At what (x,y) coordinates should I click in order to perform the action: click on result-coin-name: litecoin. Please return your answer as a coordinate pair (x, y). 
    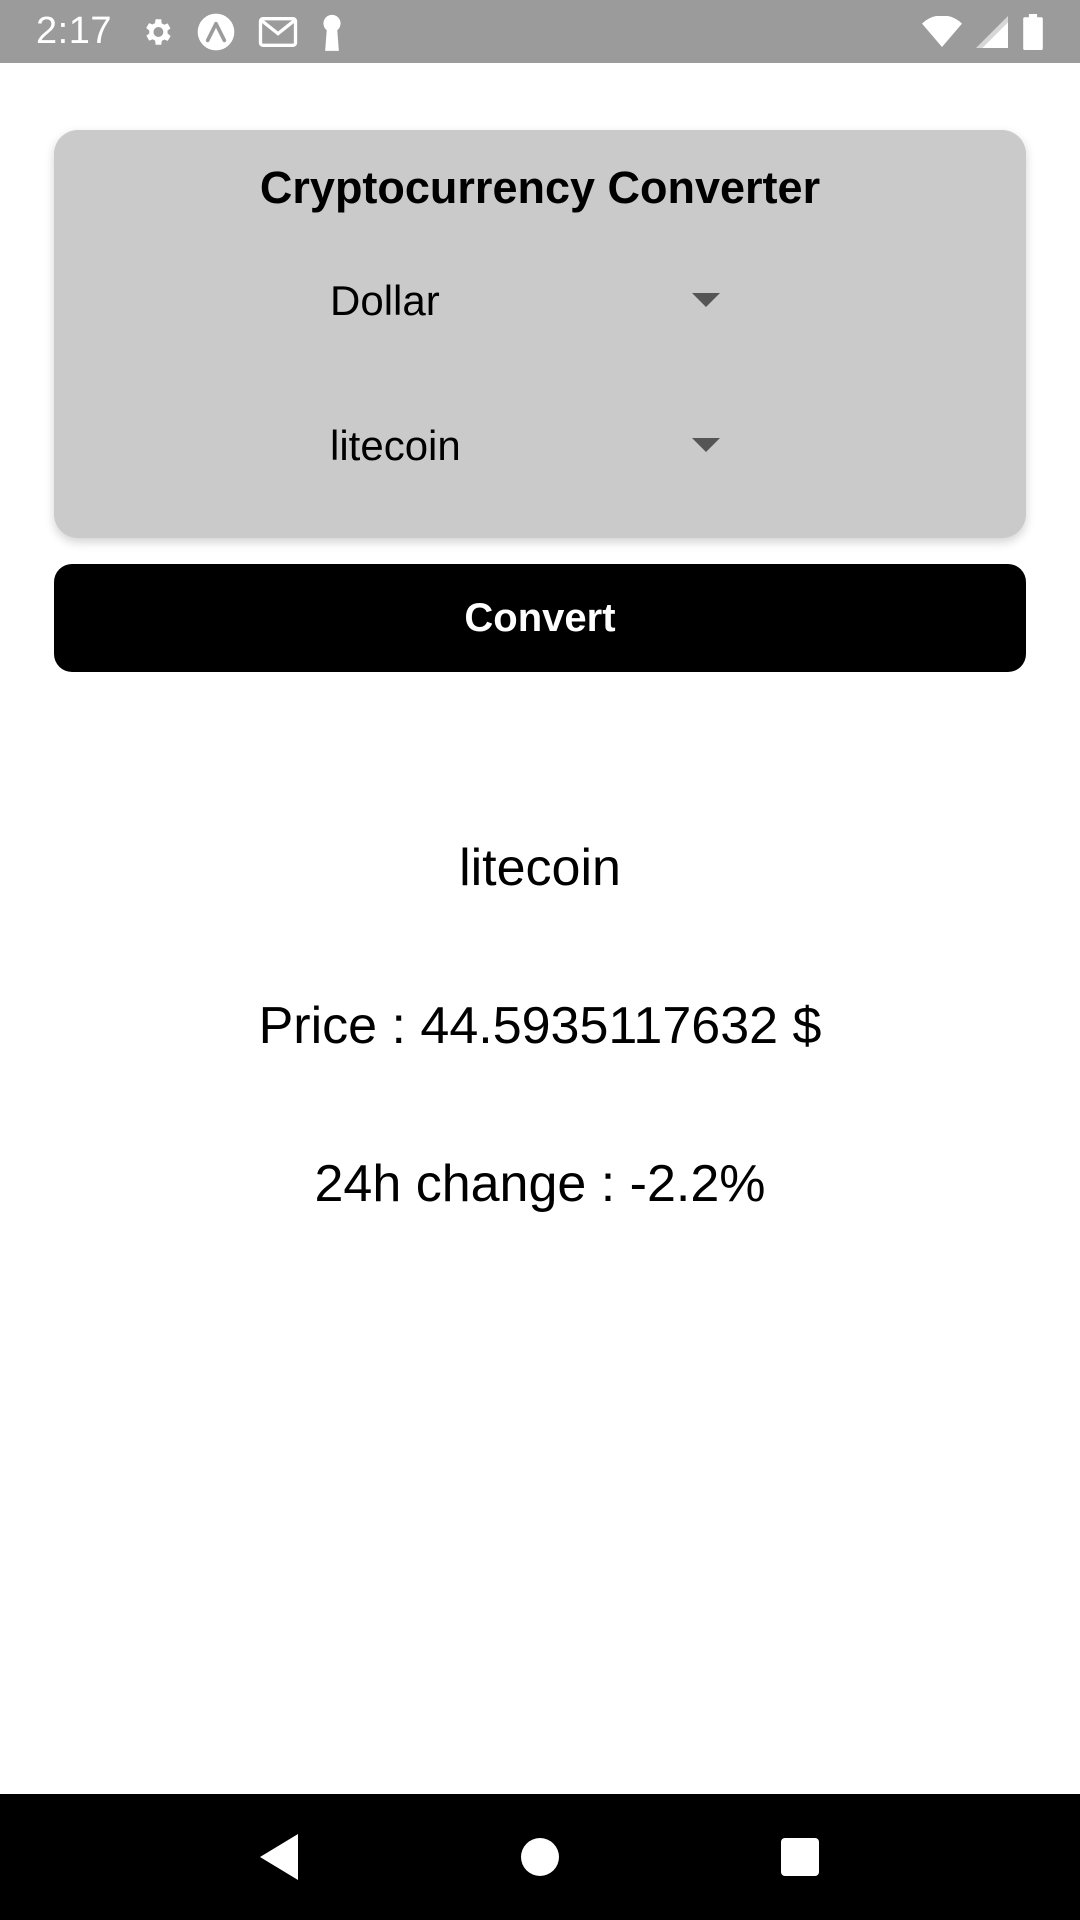
    Looking at the image, I should click on (540, 868).